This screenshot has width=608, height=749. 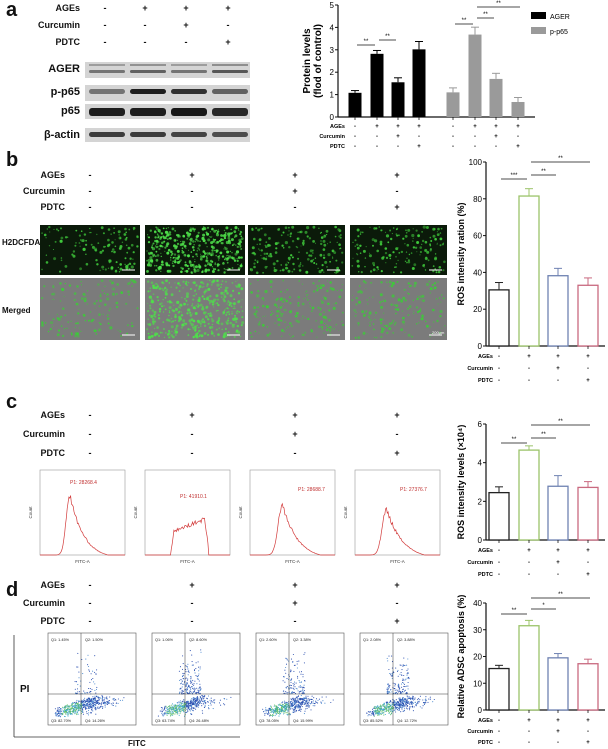 I want to click on chart-condition-value: +, so click(x=419, y=147).